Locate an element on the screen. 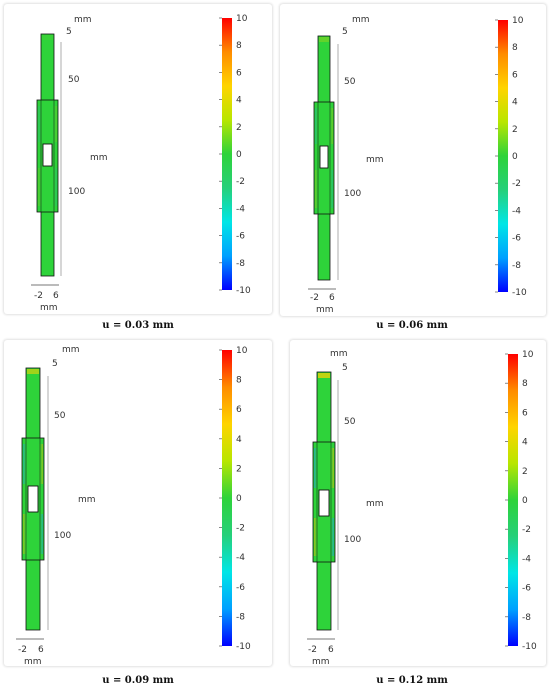 This screenshot has height=690, width=550. caption-4: u = 0.12 mm is located at coordinates (412, 680).